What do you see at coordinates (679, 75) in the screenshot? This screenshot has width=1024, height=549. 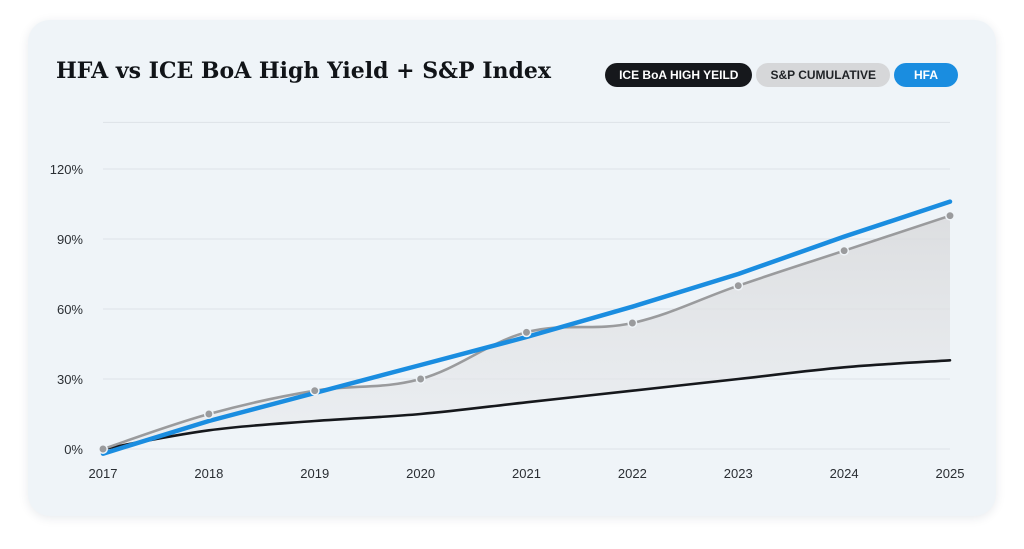 I see `legend-item-ice-boa-high-yield: ICE BoA HIGH YEILD` at bounding box center [679, 75].